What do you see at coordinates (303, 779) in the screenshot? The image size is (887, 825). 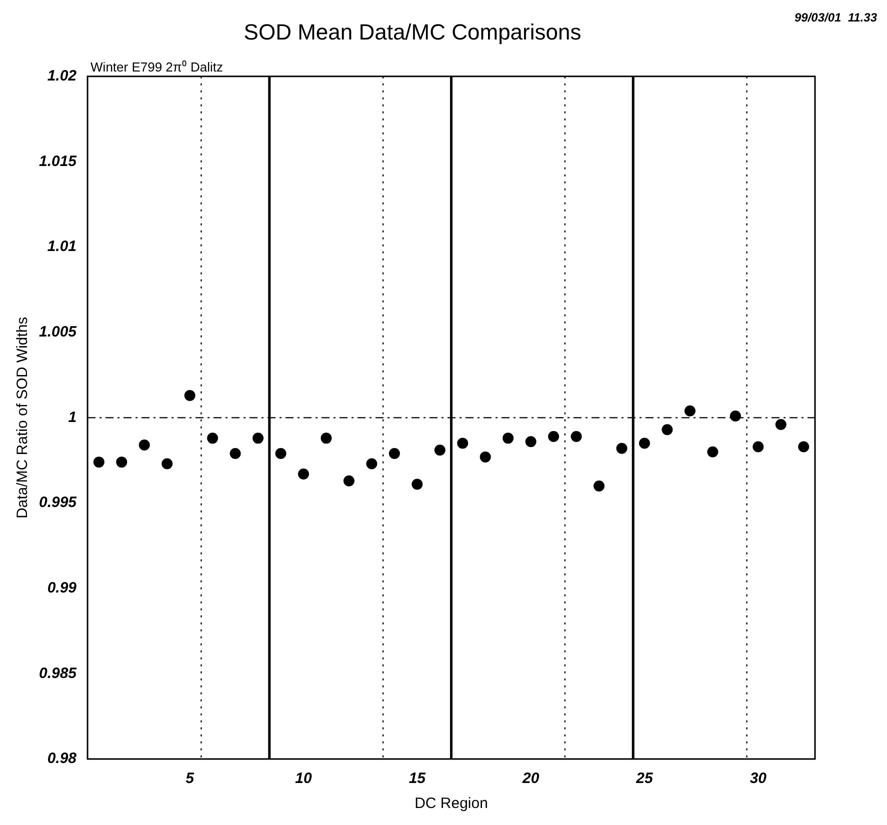 I see `x-tick-label: 10` at bounding box center [303, 779].